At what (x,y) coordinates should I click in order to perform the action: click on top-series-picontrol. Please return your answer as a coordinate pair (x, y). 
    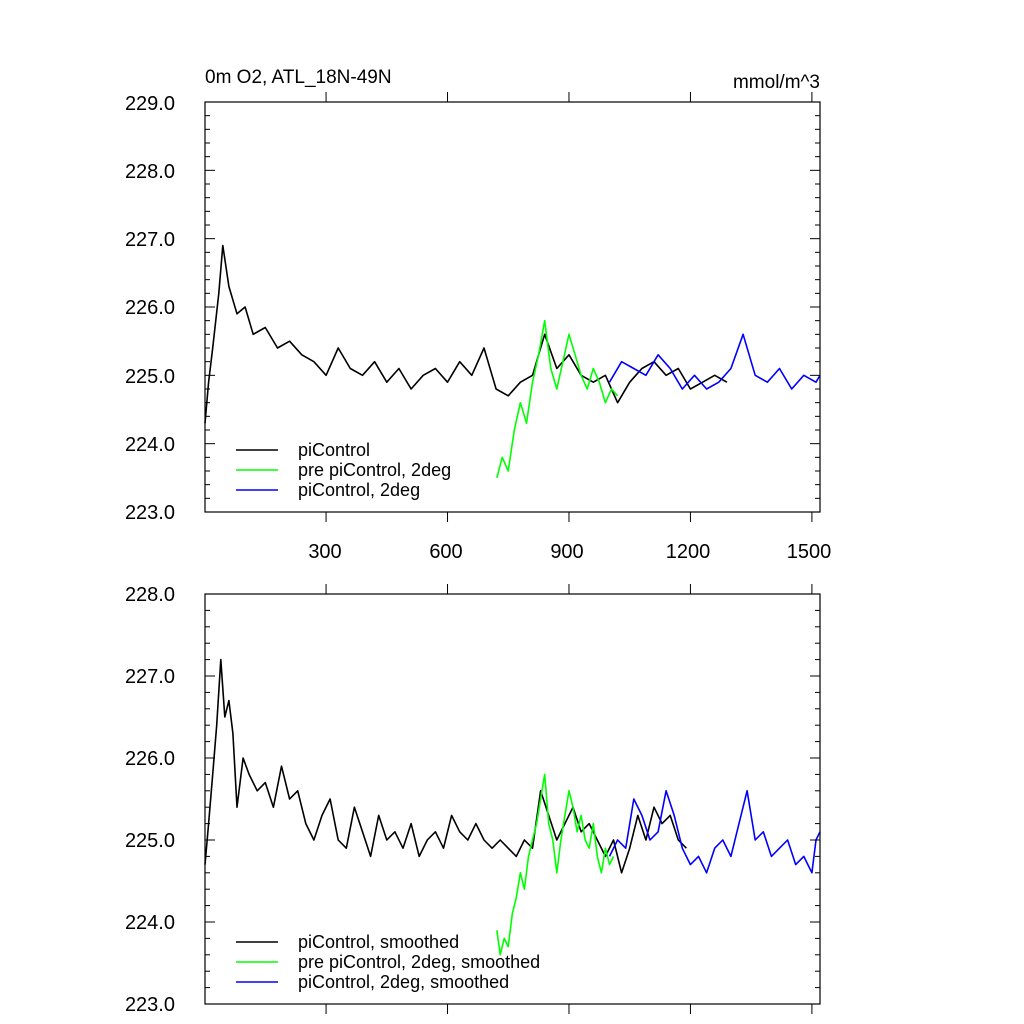
    Looking at the image, I should click on (466, 334).